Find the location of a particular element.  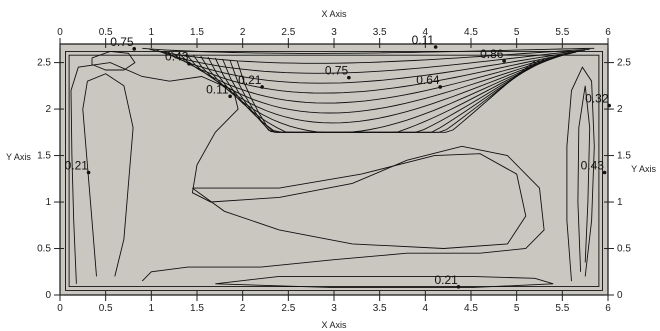

y-tick-label-left: 2.5 is located at coordinates (44, 63).